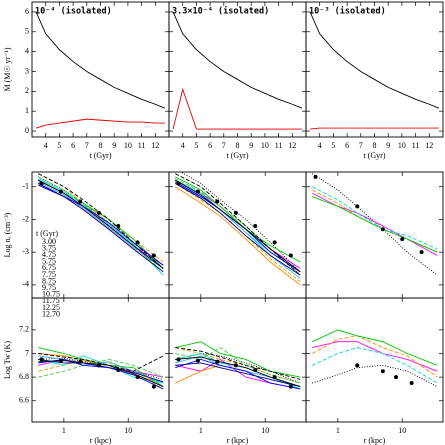  Describe the element at coordinates (347, 11) in the screenshot. I see `panel-title: 10⁻³ (isolated)` at that location.